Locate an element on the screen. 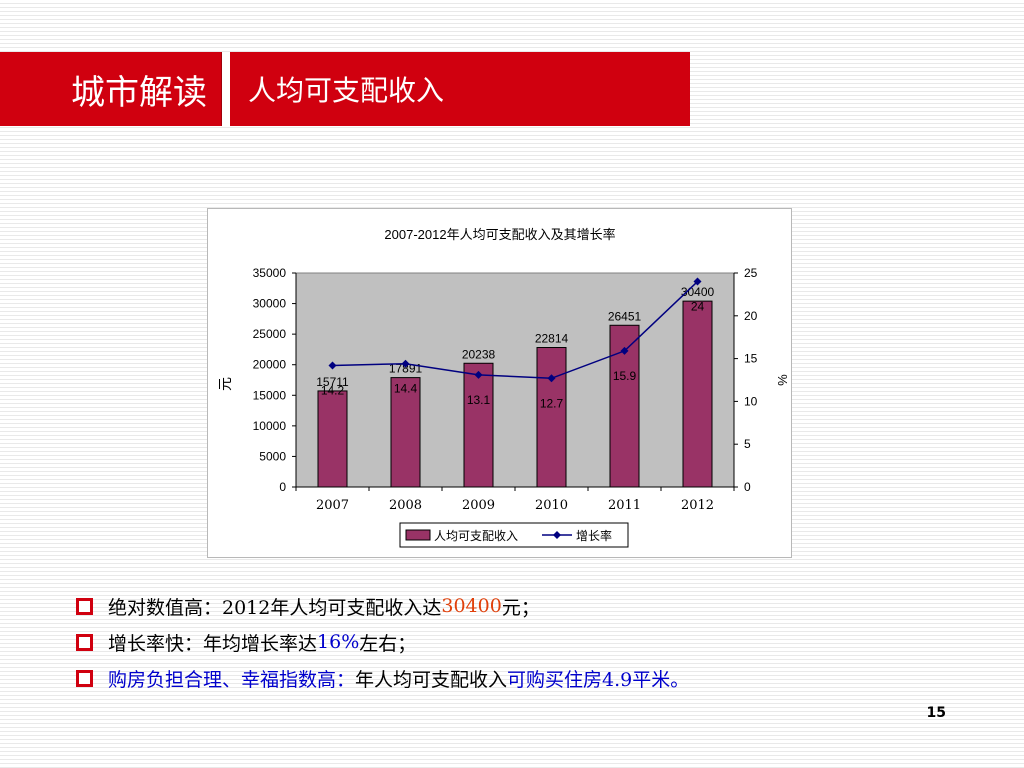  bar-value-label: 22814 is located at coordinates (552, 339).